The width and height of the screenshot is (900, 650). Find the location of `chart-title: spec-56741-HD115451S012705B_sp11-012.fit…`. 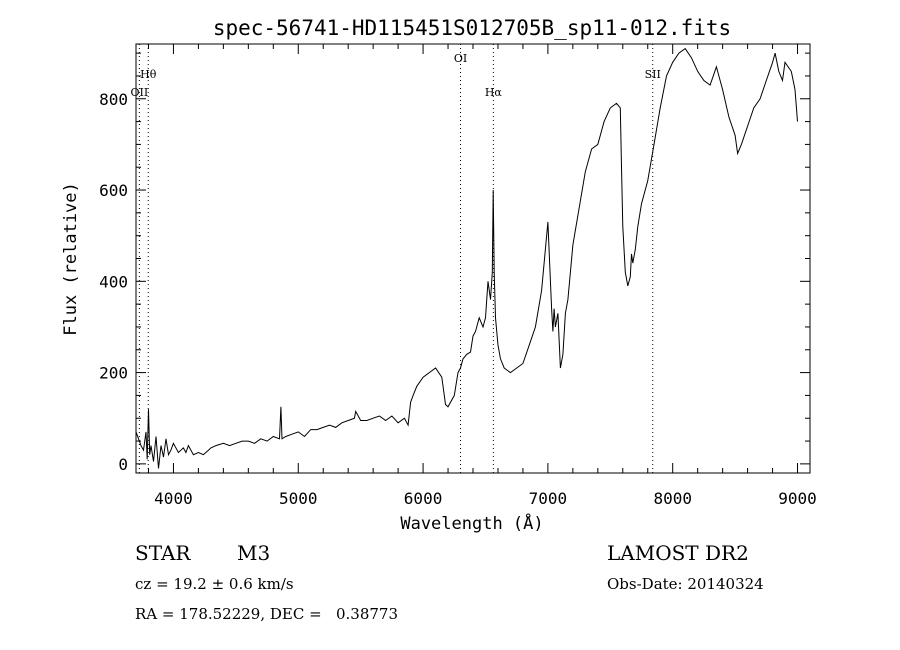

chart-title: spec-56741-HD115451S012705B_sp11-012.fit… is located at coordinates (472, 28).